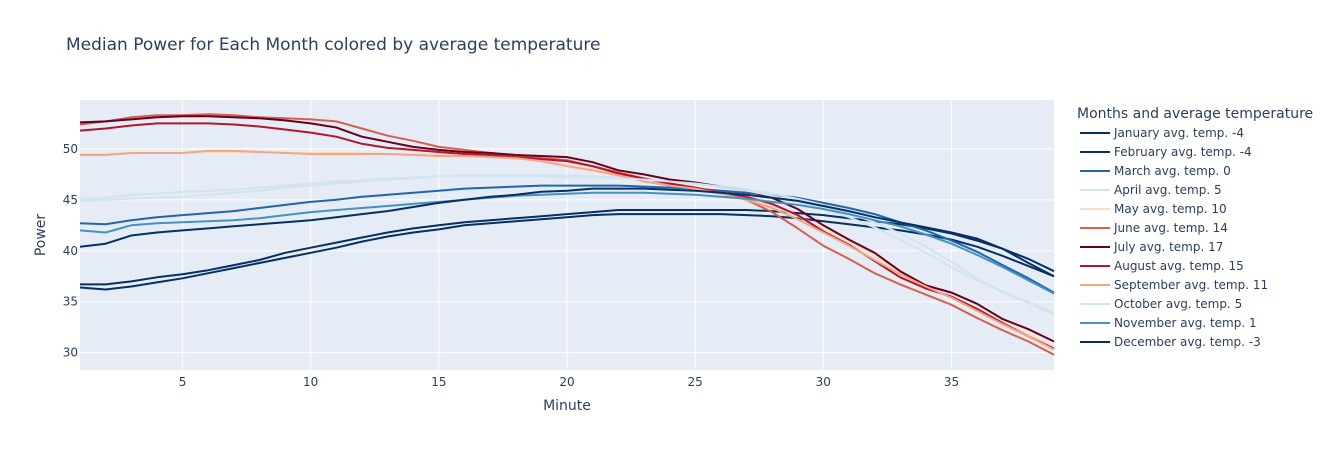  Describe the element at coordinates (310, 382) in the screenshot. I see `x-tick-label: 10` at that location.